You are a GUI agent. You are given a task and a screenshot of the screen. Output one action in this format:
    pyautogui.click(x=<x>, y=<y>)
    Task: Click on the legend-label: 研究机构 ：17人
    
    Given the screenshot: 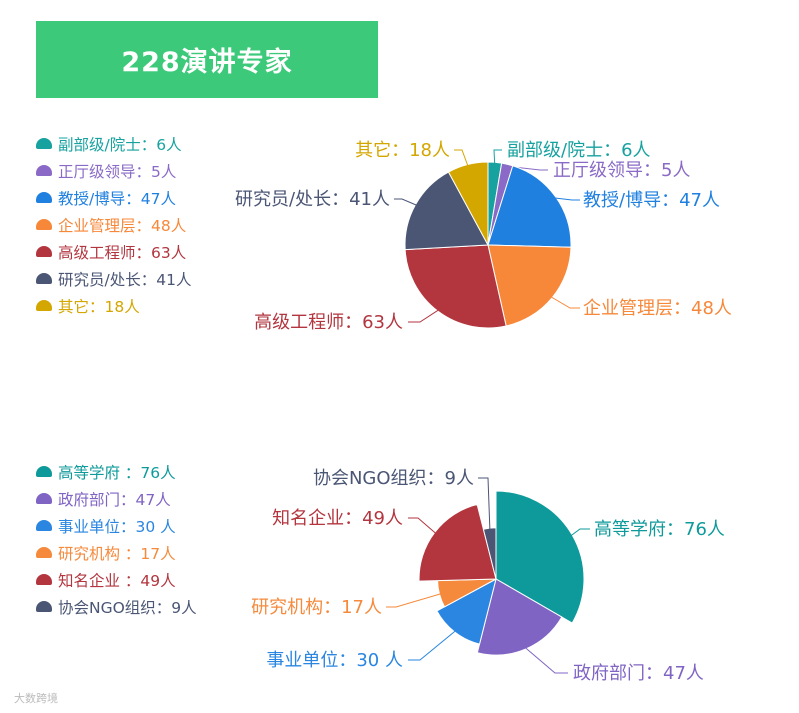 What is the action you would take?
    pyautogui.click(x=117, y=553)
    